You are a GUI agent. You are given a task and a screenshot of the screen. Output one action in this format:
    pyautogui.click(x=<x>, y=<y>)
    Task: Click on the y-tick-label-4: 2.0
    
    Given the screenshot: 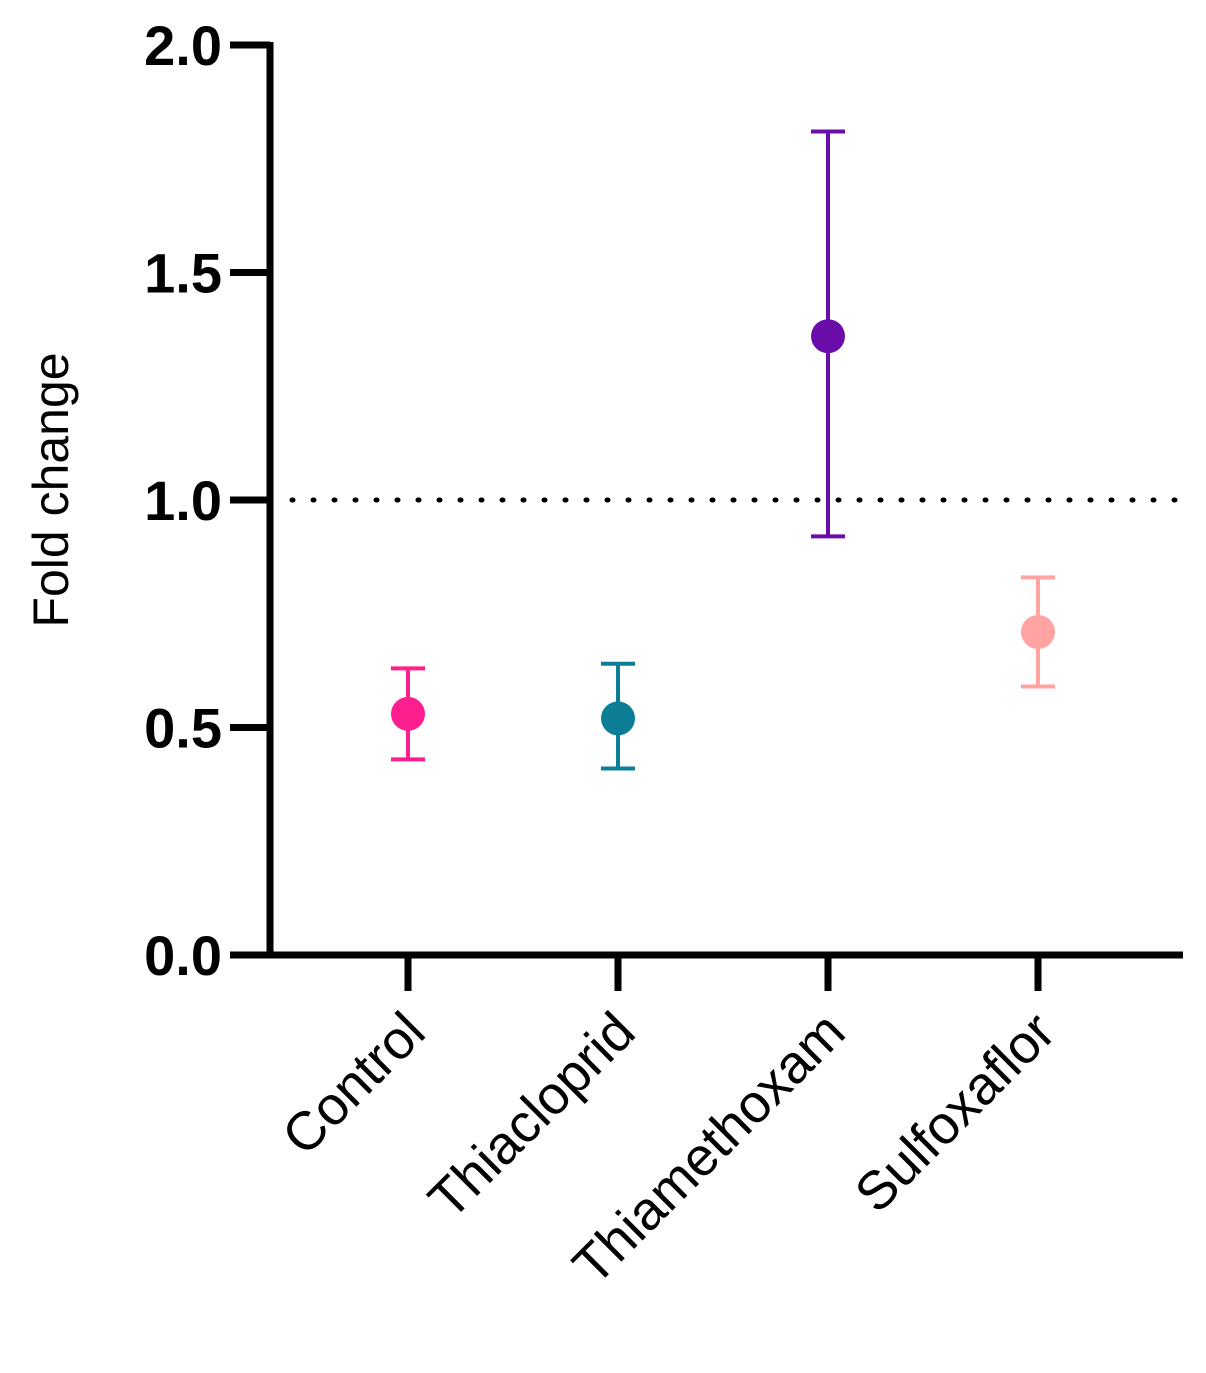 What is the action you would take?
    pyautogui.click(x=183, y=45)
    